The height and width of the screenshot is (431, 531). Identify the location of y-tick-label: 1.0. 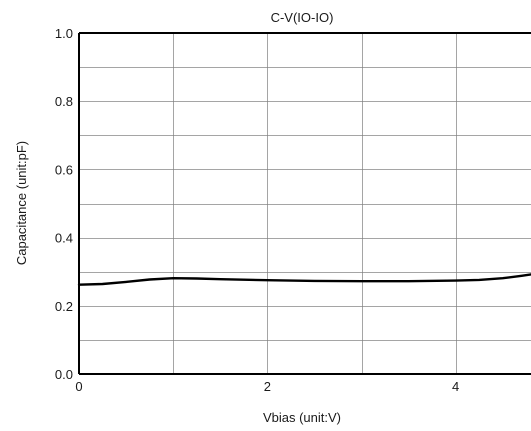
(64, 33).